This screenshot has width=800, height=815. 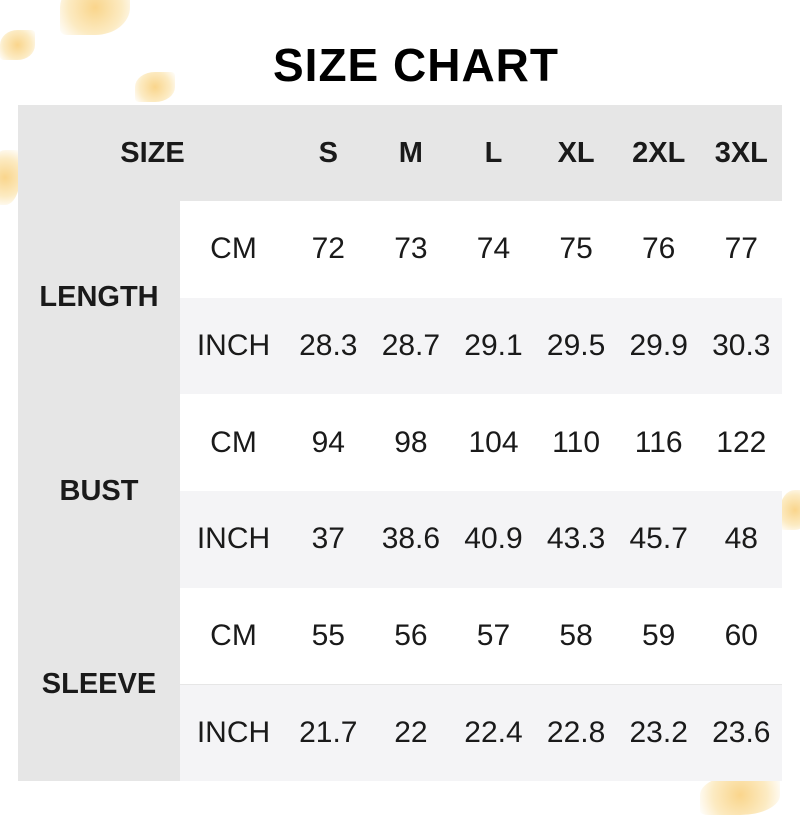 What do you see at coordinates (152, 153) in the screenshot?
I see `size-header-label: SIZE` at bounding box center [152, 153].